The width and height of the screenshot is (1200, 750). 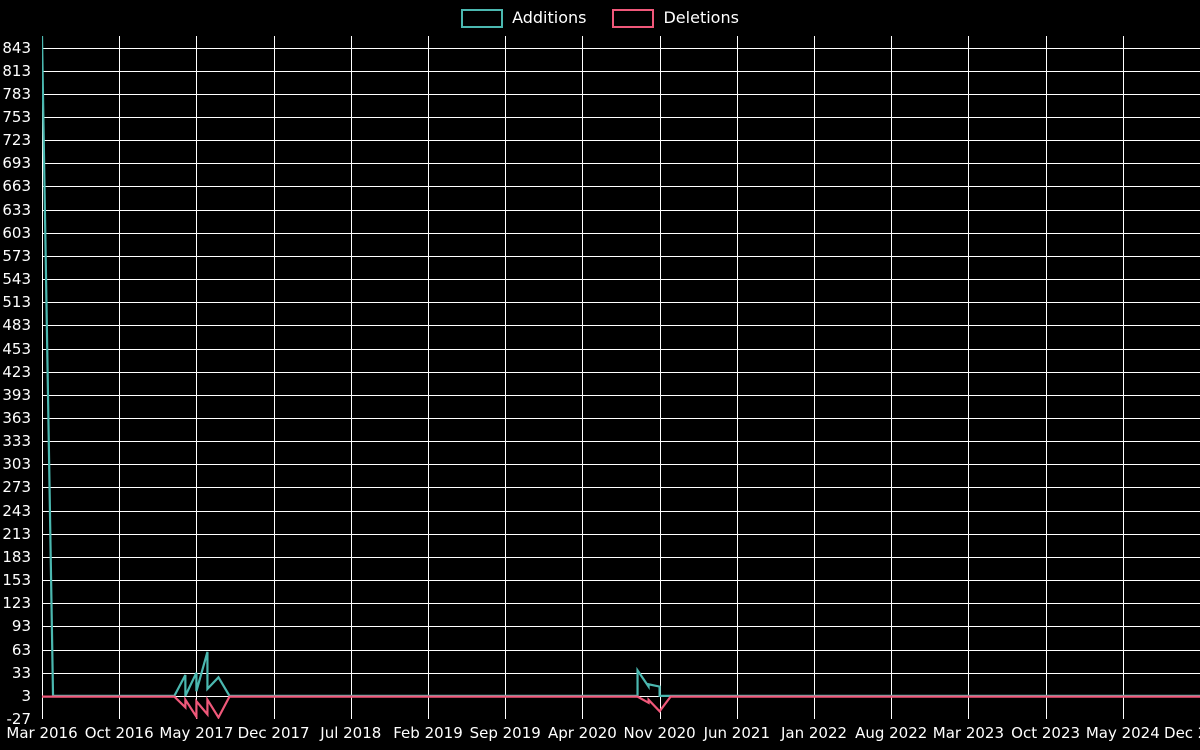 I want to click on y-axis-tick-label: 183, so click(x=16, y=556).